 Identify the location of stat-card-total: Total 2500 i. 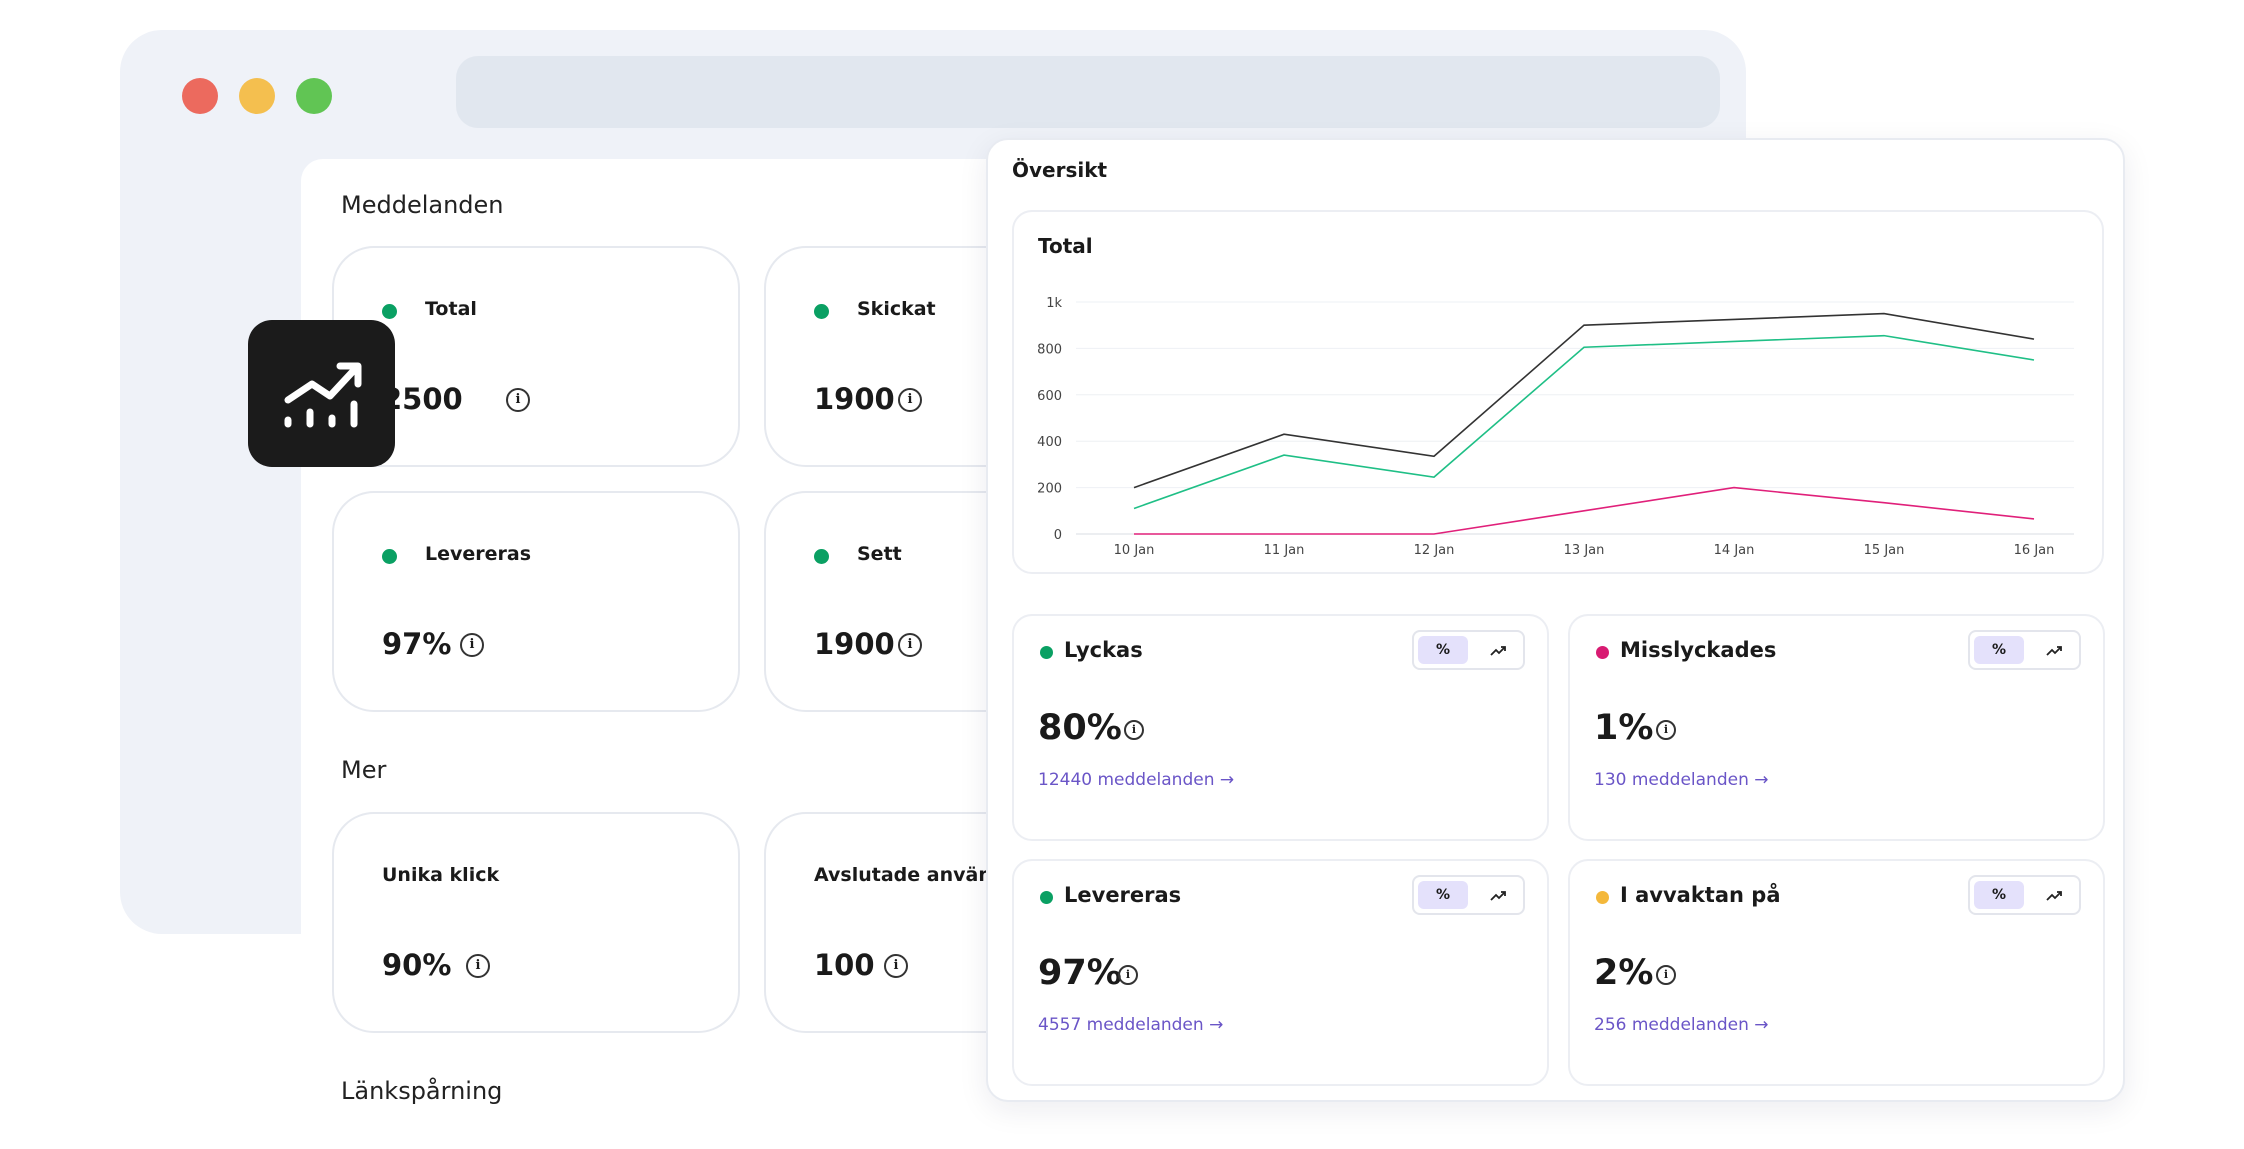
(536, 356).